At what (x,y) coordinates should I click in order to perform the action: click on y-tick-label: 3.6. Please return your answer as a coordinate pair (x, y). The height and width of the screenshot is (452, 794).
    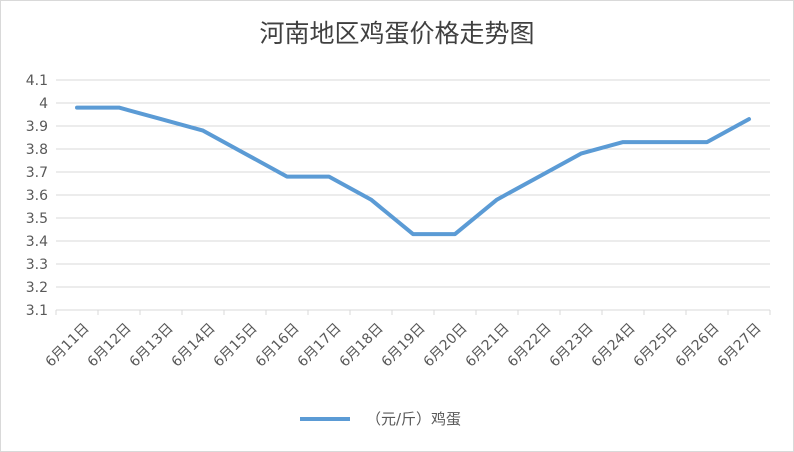
    Looking at the image, I should click on (37, 196).